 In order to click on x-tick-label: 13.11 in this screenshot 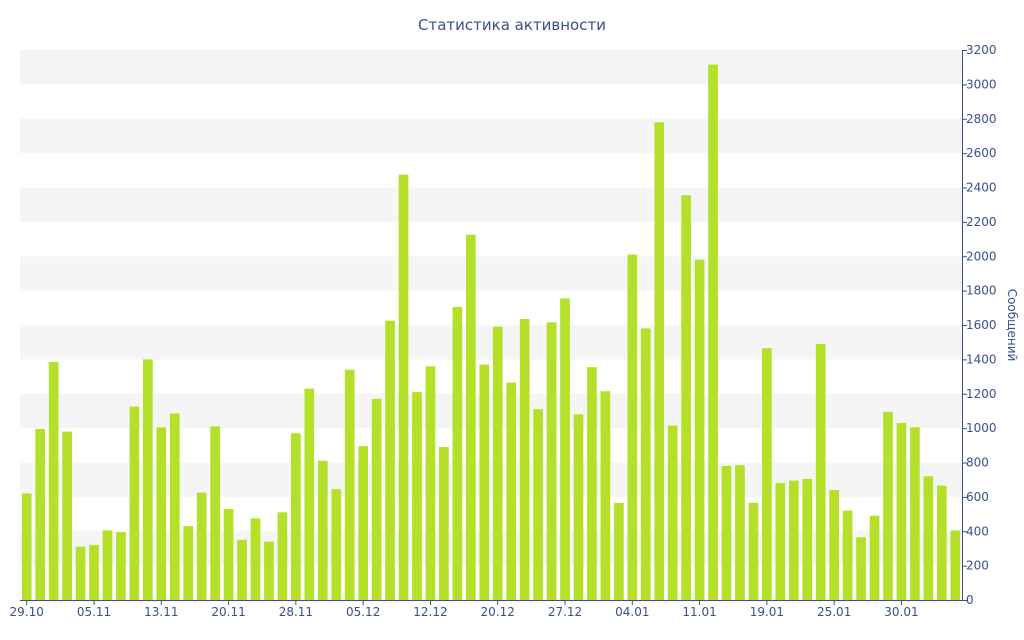, I will do `click(161, 612)`.